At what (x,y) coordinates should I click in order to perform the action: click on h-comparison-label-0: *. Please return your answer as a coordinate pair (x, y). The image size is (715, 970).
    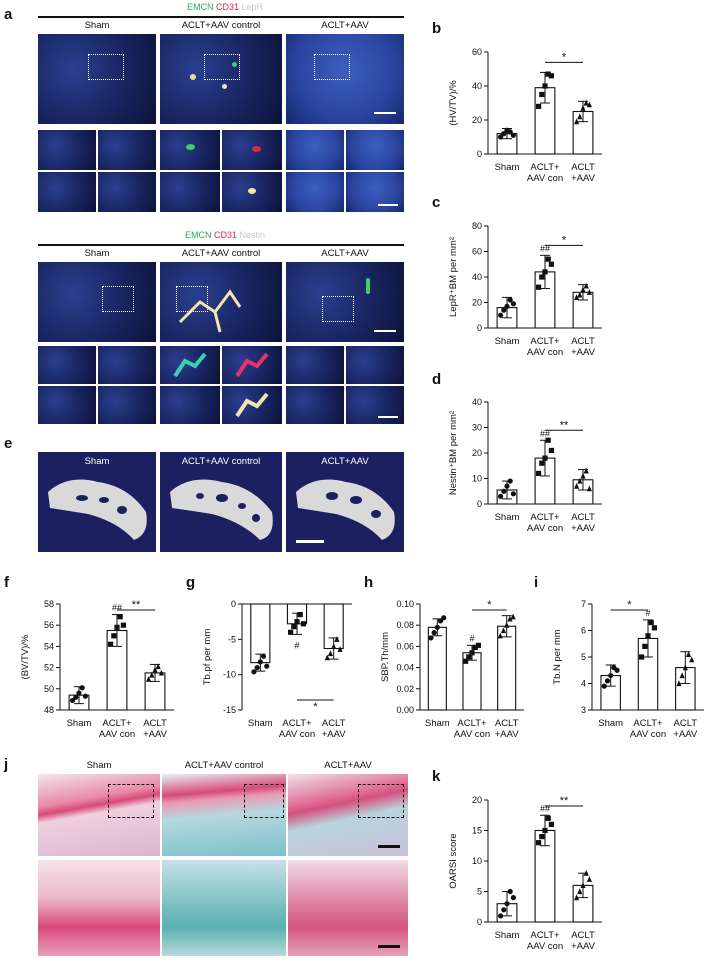
    Looking at the image, I should click on (489, 605).